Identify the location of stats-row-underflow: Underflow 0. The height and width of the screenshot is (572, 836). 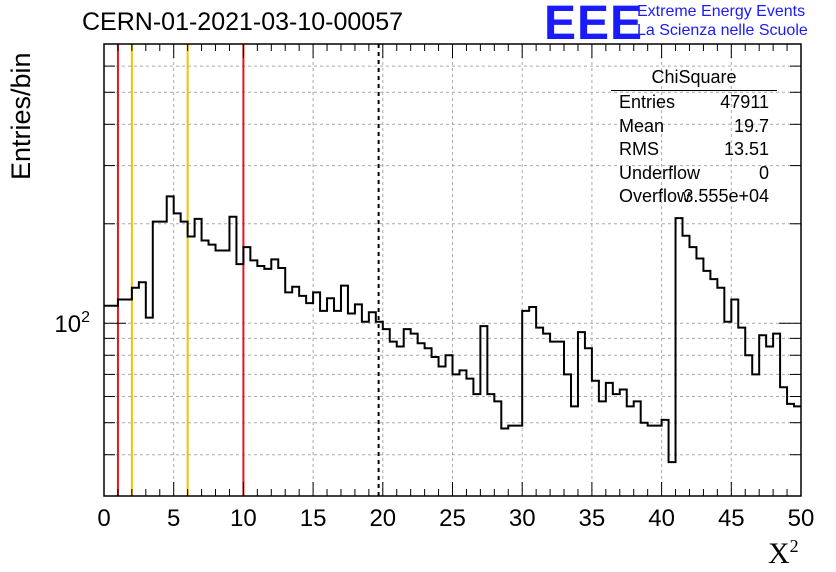
(694, 174).